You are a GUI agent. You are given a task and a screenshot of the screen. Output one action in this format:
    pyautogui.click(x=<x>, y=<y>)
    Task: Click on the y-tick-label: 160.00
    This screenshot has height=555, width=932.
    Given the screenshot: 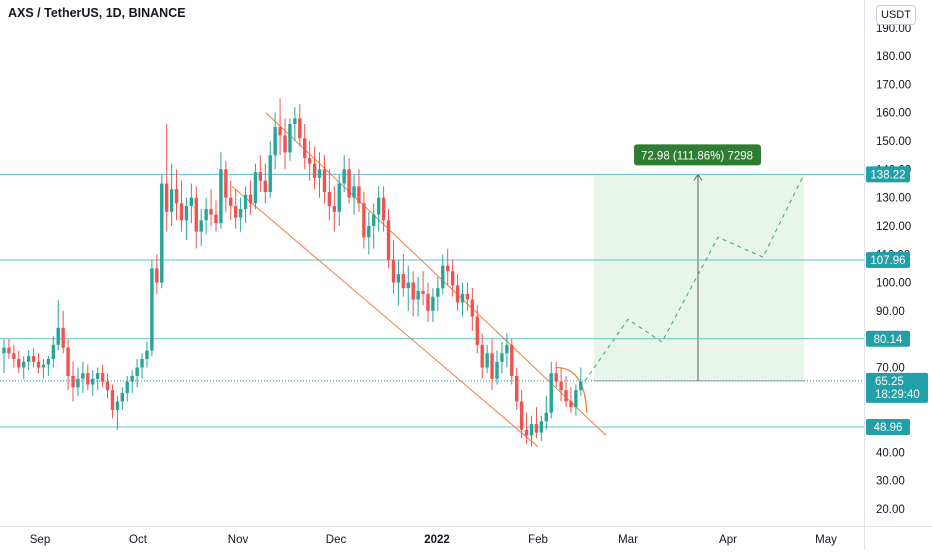 What is the action you would take?
    pyautogui.click(x=893, y=114)
    